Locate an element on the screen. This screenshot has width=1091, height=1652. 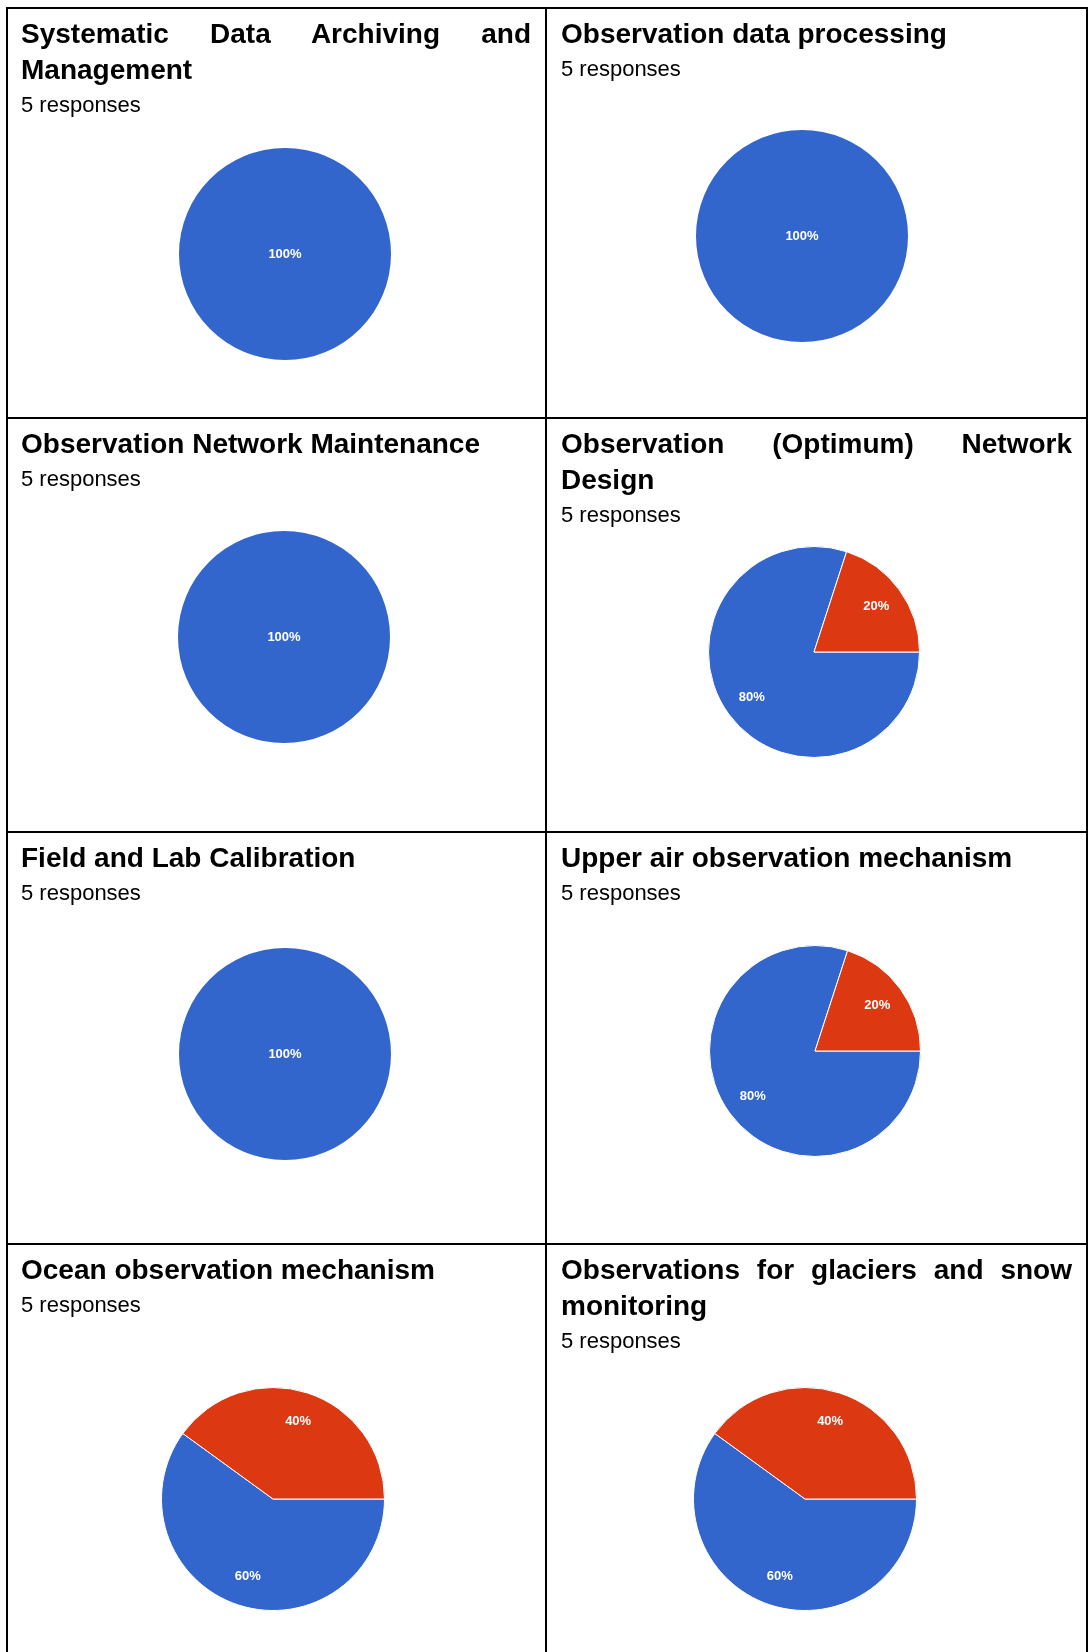
chart-title: Systematic Data Archiving and Management is located at coordinates (276, 52).